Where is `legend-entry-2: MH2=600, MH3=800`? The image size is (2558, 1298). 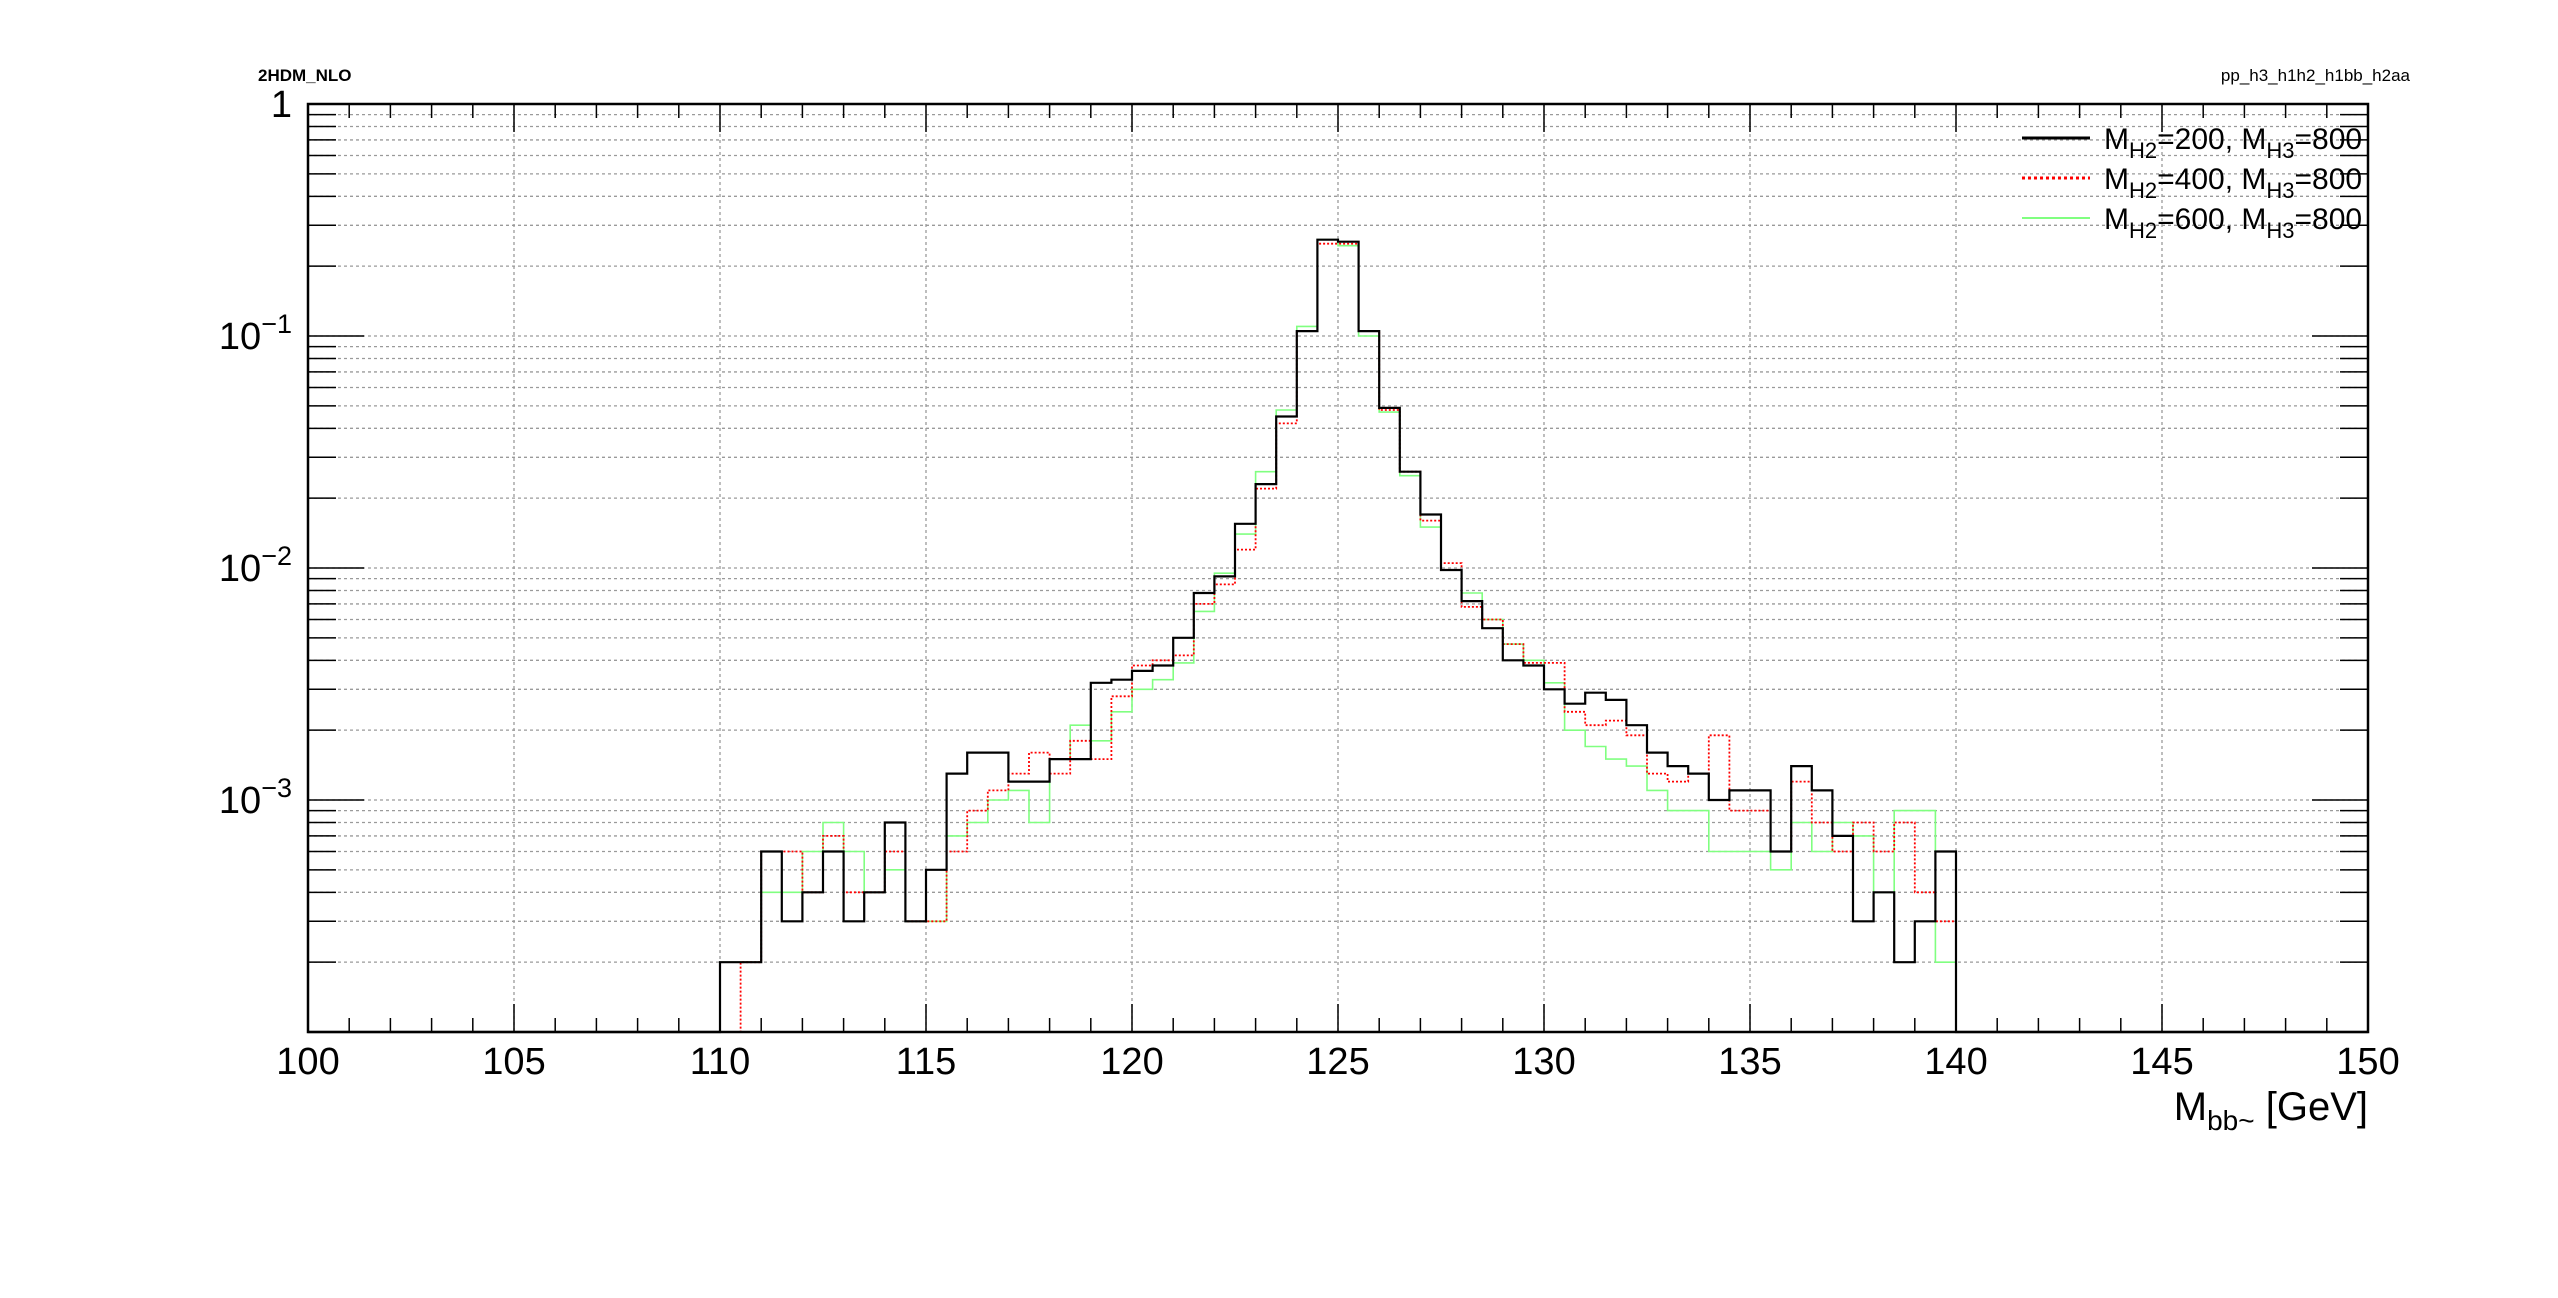
legend-entry-2: MH2=600, MH3=800 is located at coordinates (2233, 223).